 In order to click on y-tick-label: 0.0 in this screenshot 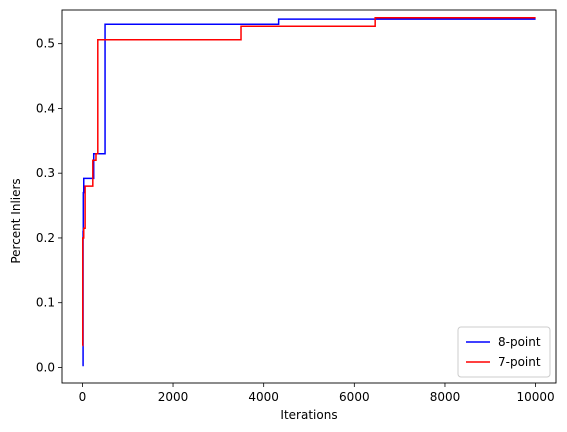, I will do `click(45, 367)`.